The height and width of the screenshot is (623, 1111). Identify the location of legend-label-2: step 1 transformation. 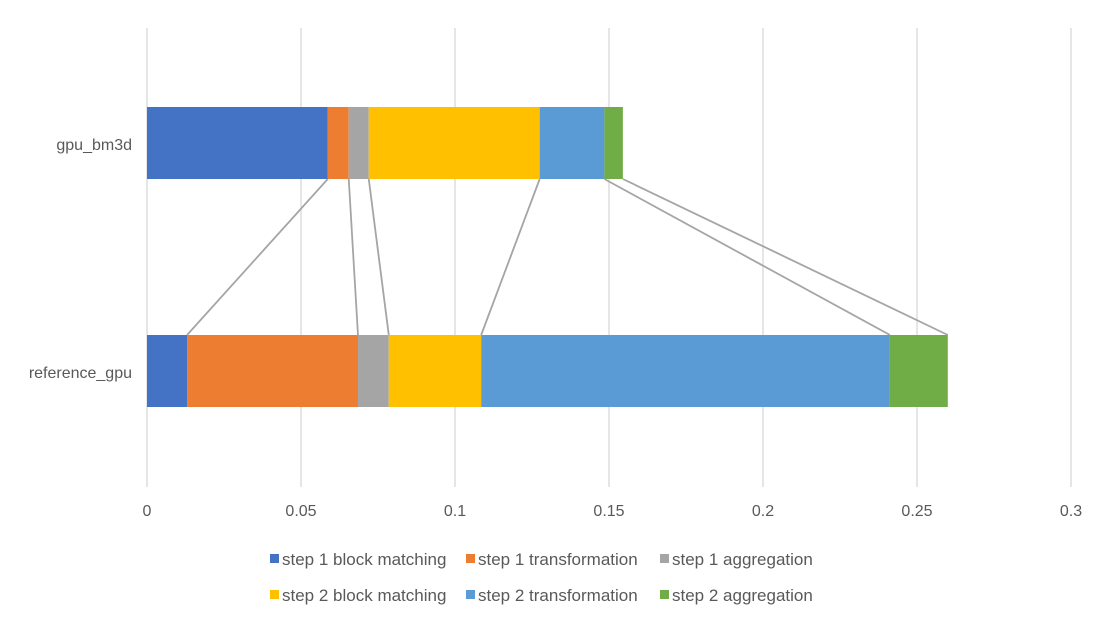
(558, 559).